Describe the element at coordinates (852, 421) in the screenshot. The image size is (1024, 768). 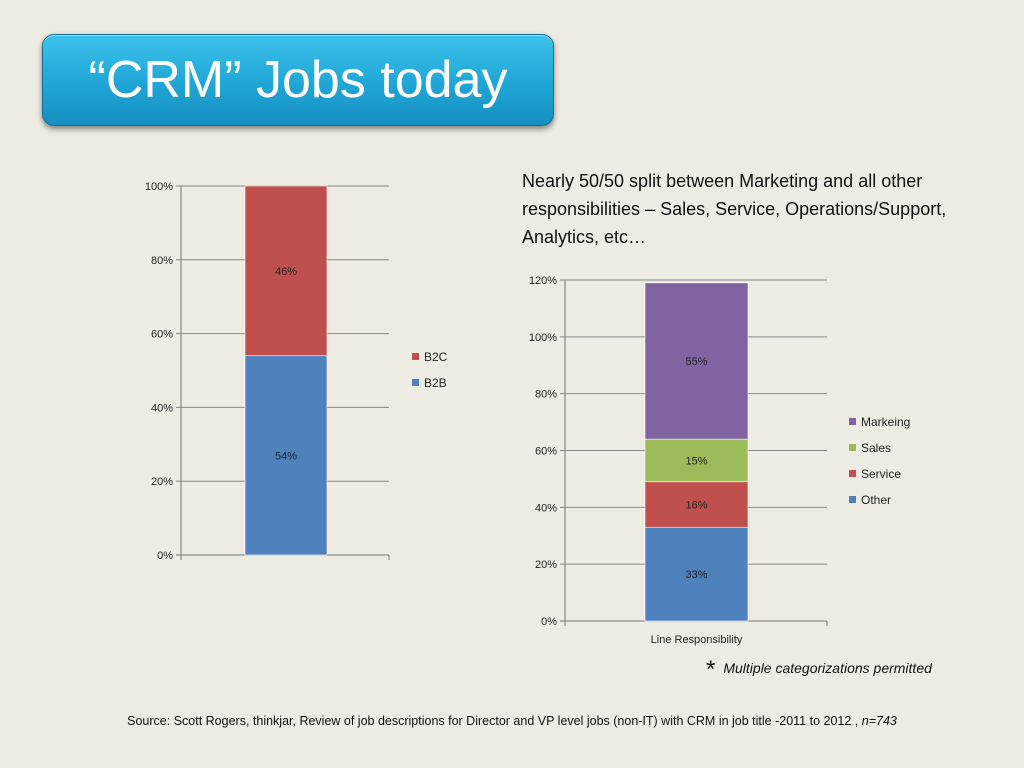
I see `legend-swatch-markeing` at that location.